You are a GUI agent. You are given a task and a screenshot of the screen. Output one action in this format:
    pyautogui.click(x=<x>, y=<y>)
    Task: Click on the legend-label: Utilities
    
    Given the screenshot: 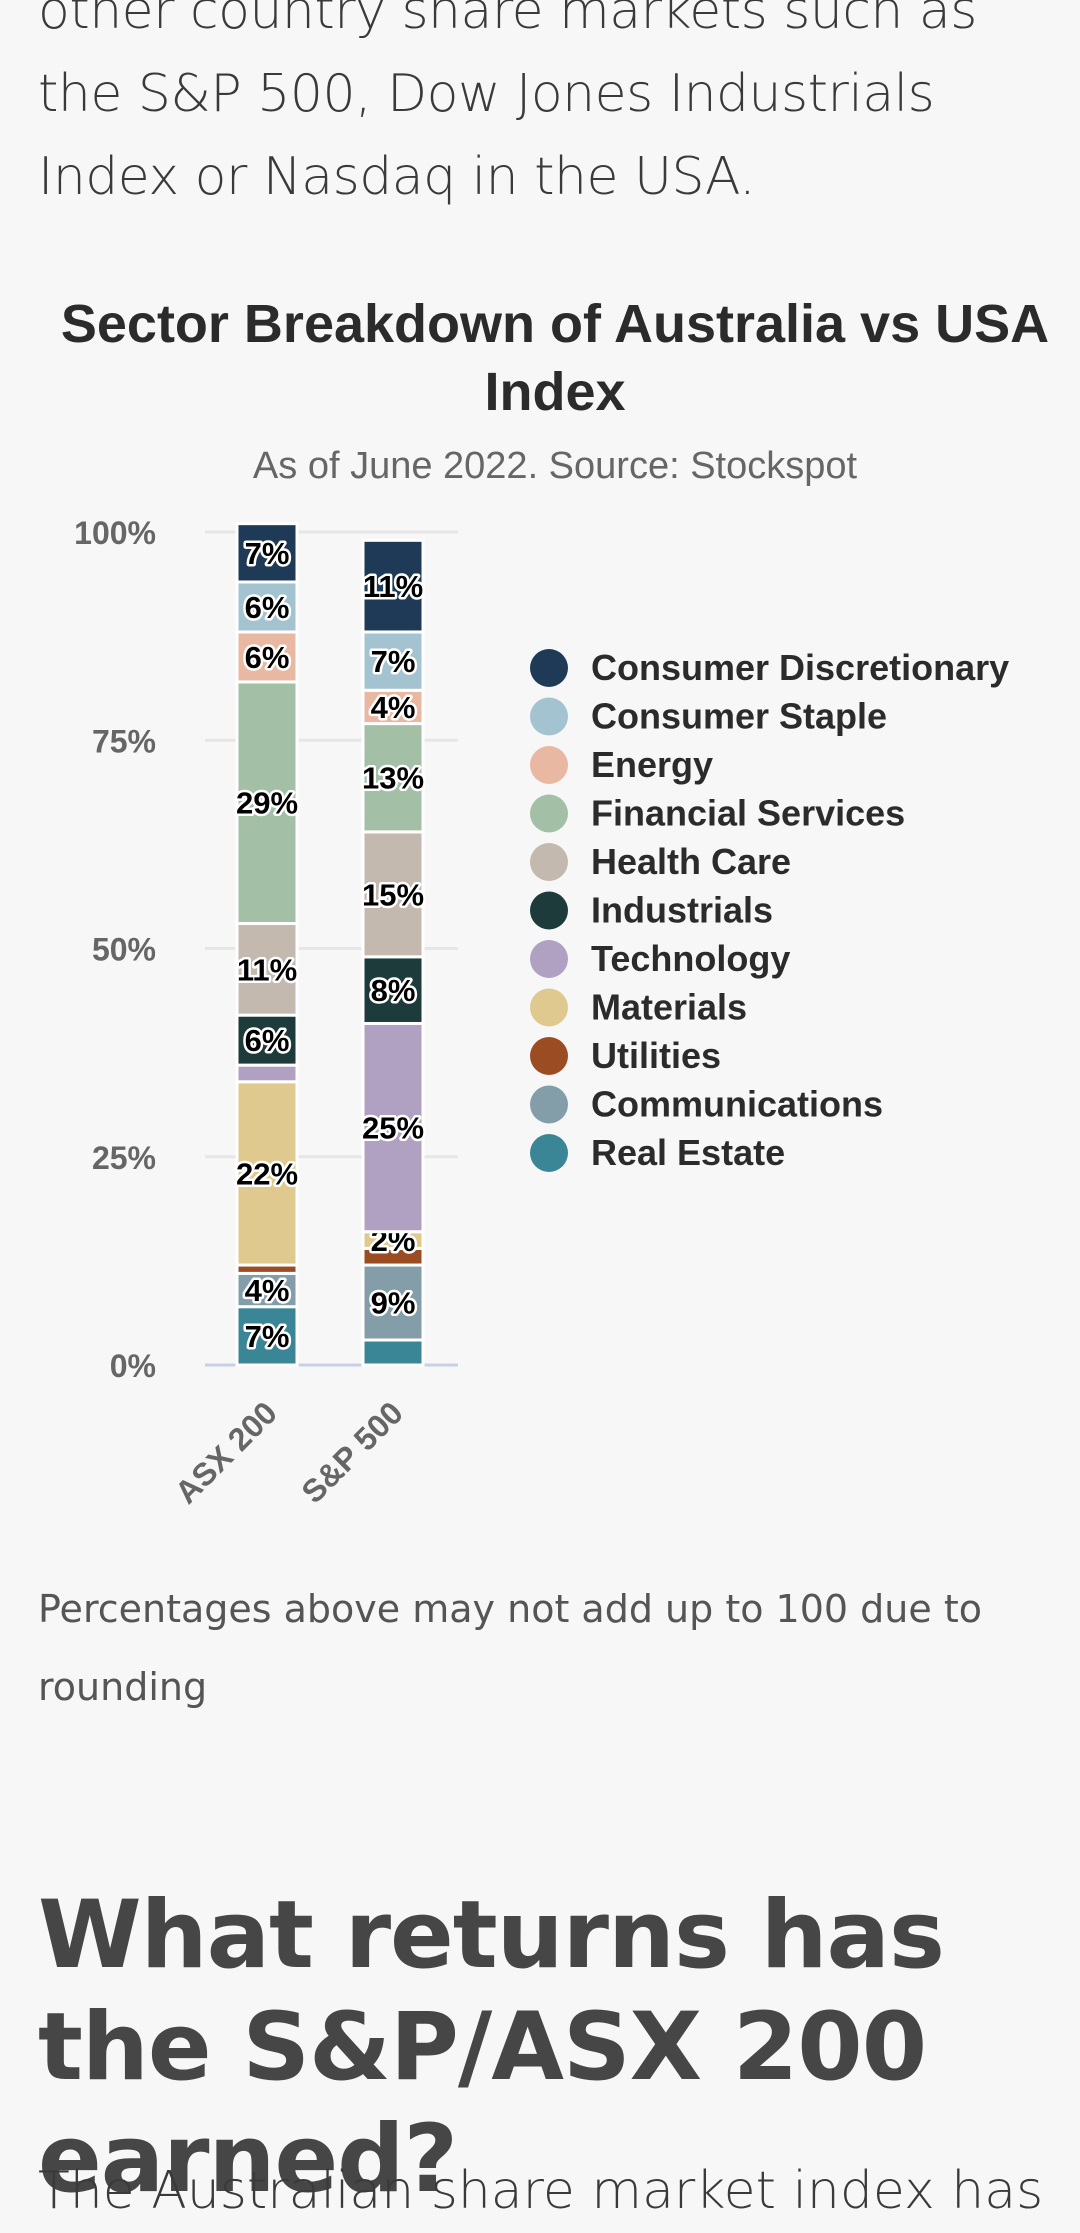 What is the action you would take?
    pyautogui.click(x=656, y=1055)
    